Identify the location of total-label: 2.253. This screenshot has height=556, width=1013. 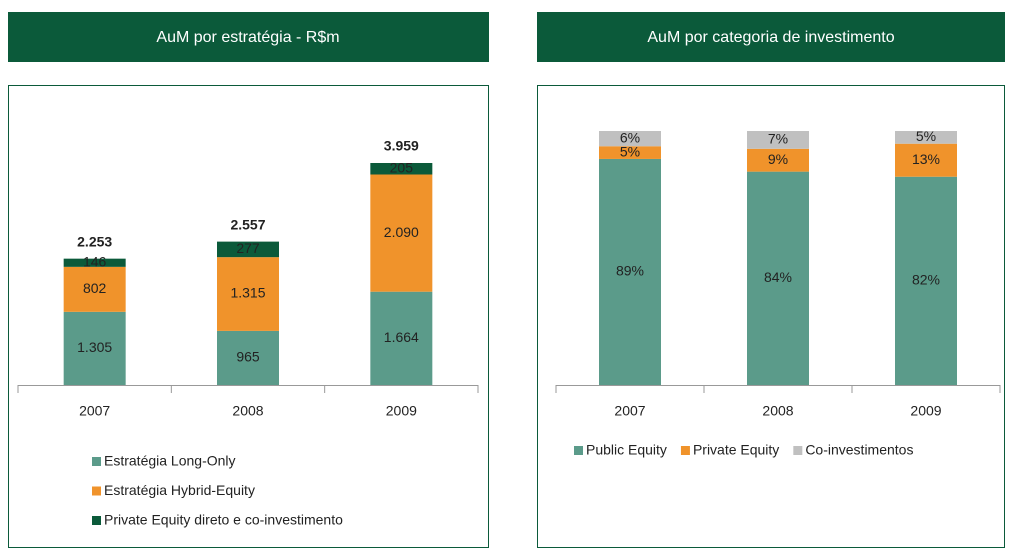
(94, 241).